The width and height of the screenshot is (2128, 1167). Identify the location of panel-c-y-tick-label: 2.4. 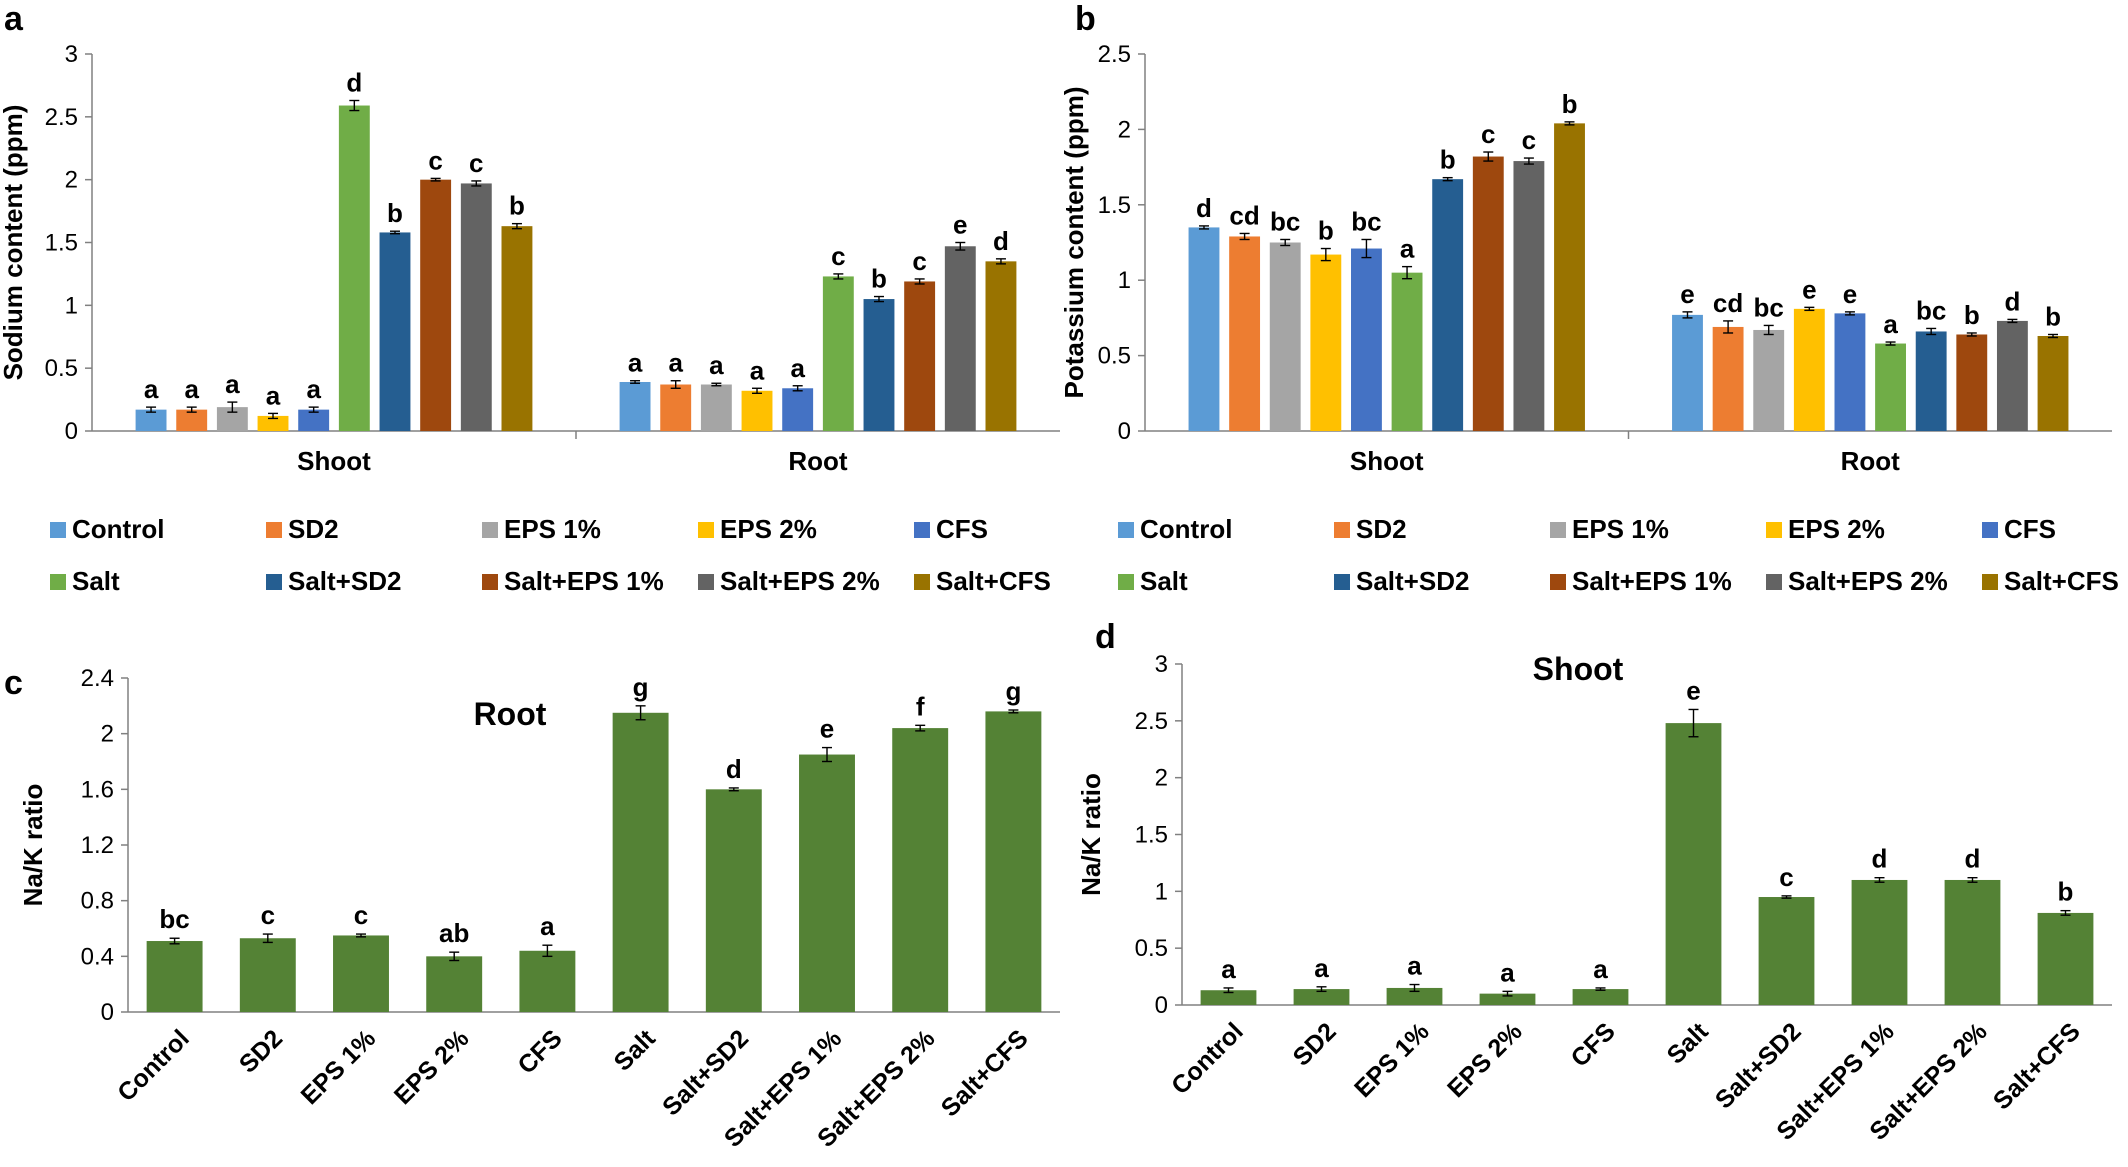
(97, 678).